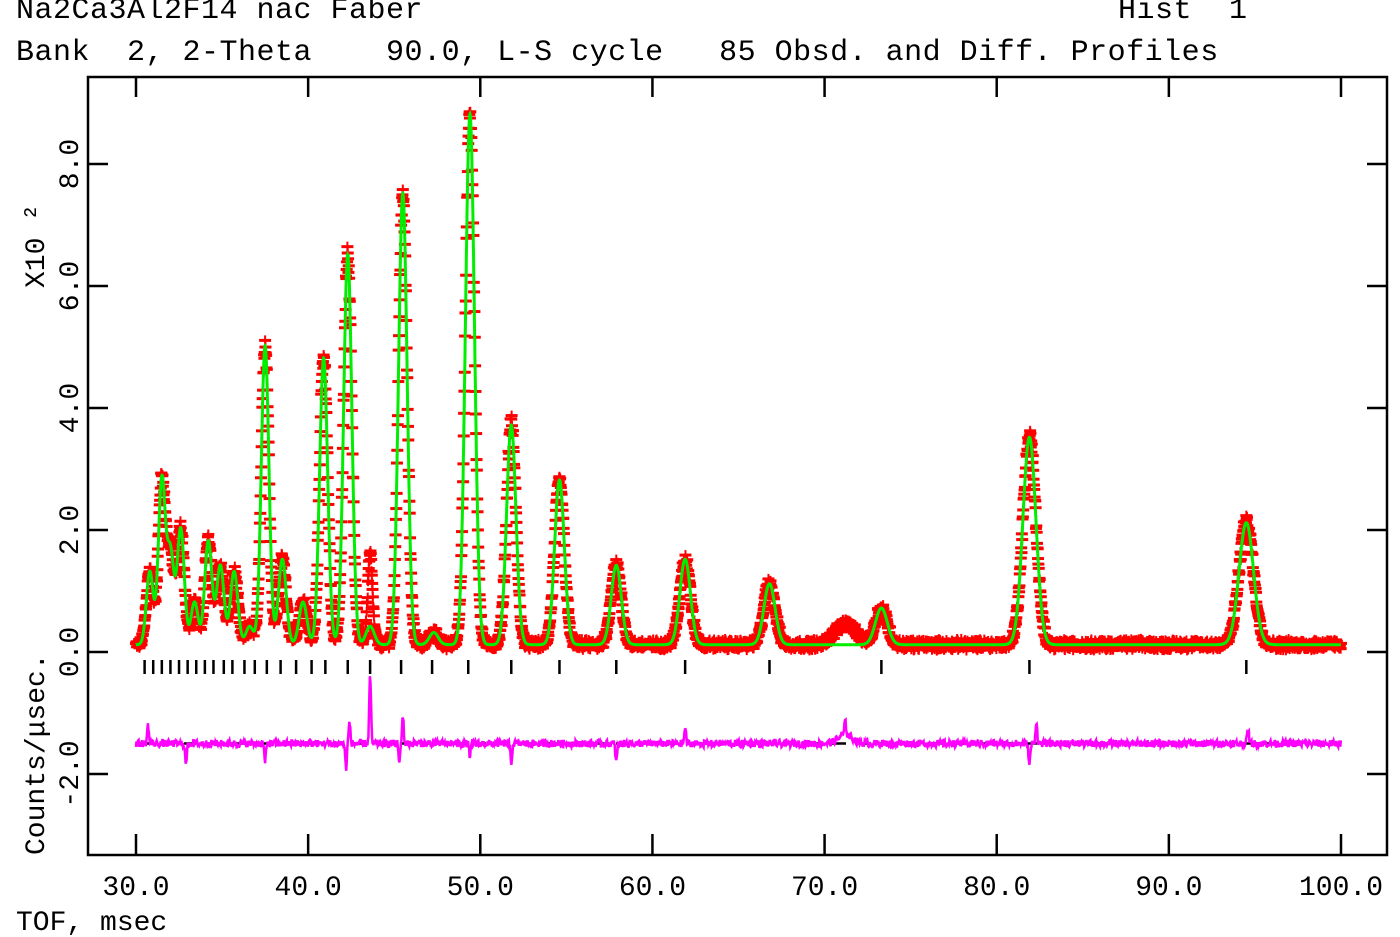  Describe the element at coordinates (996, 888) in the screenshot. I see `x-tick-label: 80.0` at that location.